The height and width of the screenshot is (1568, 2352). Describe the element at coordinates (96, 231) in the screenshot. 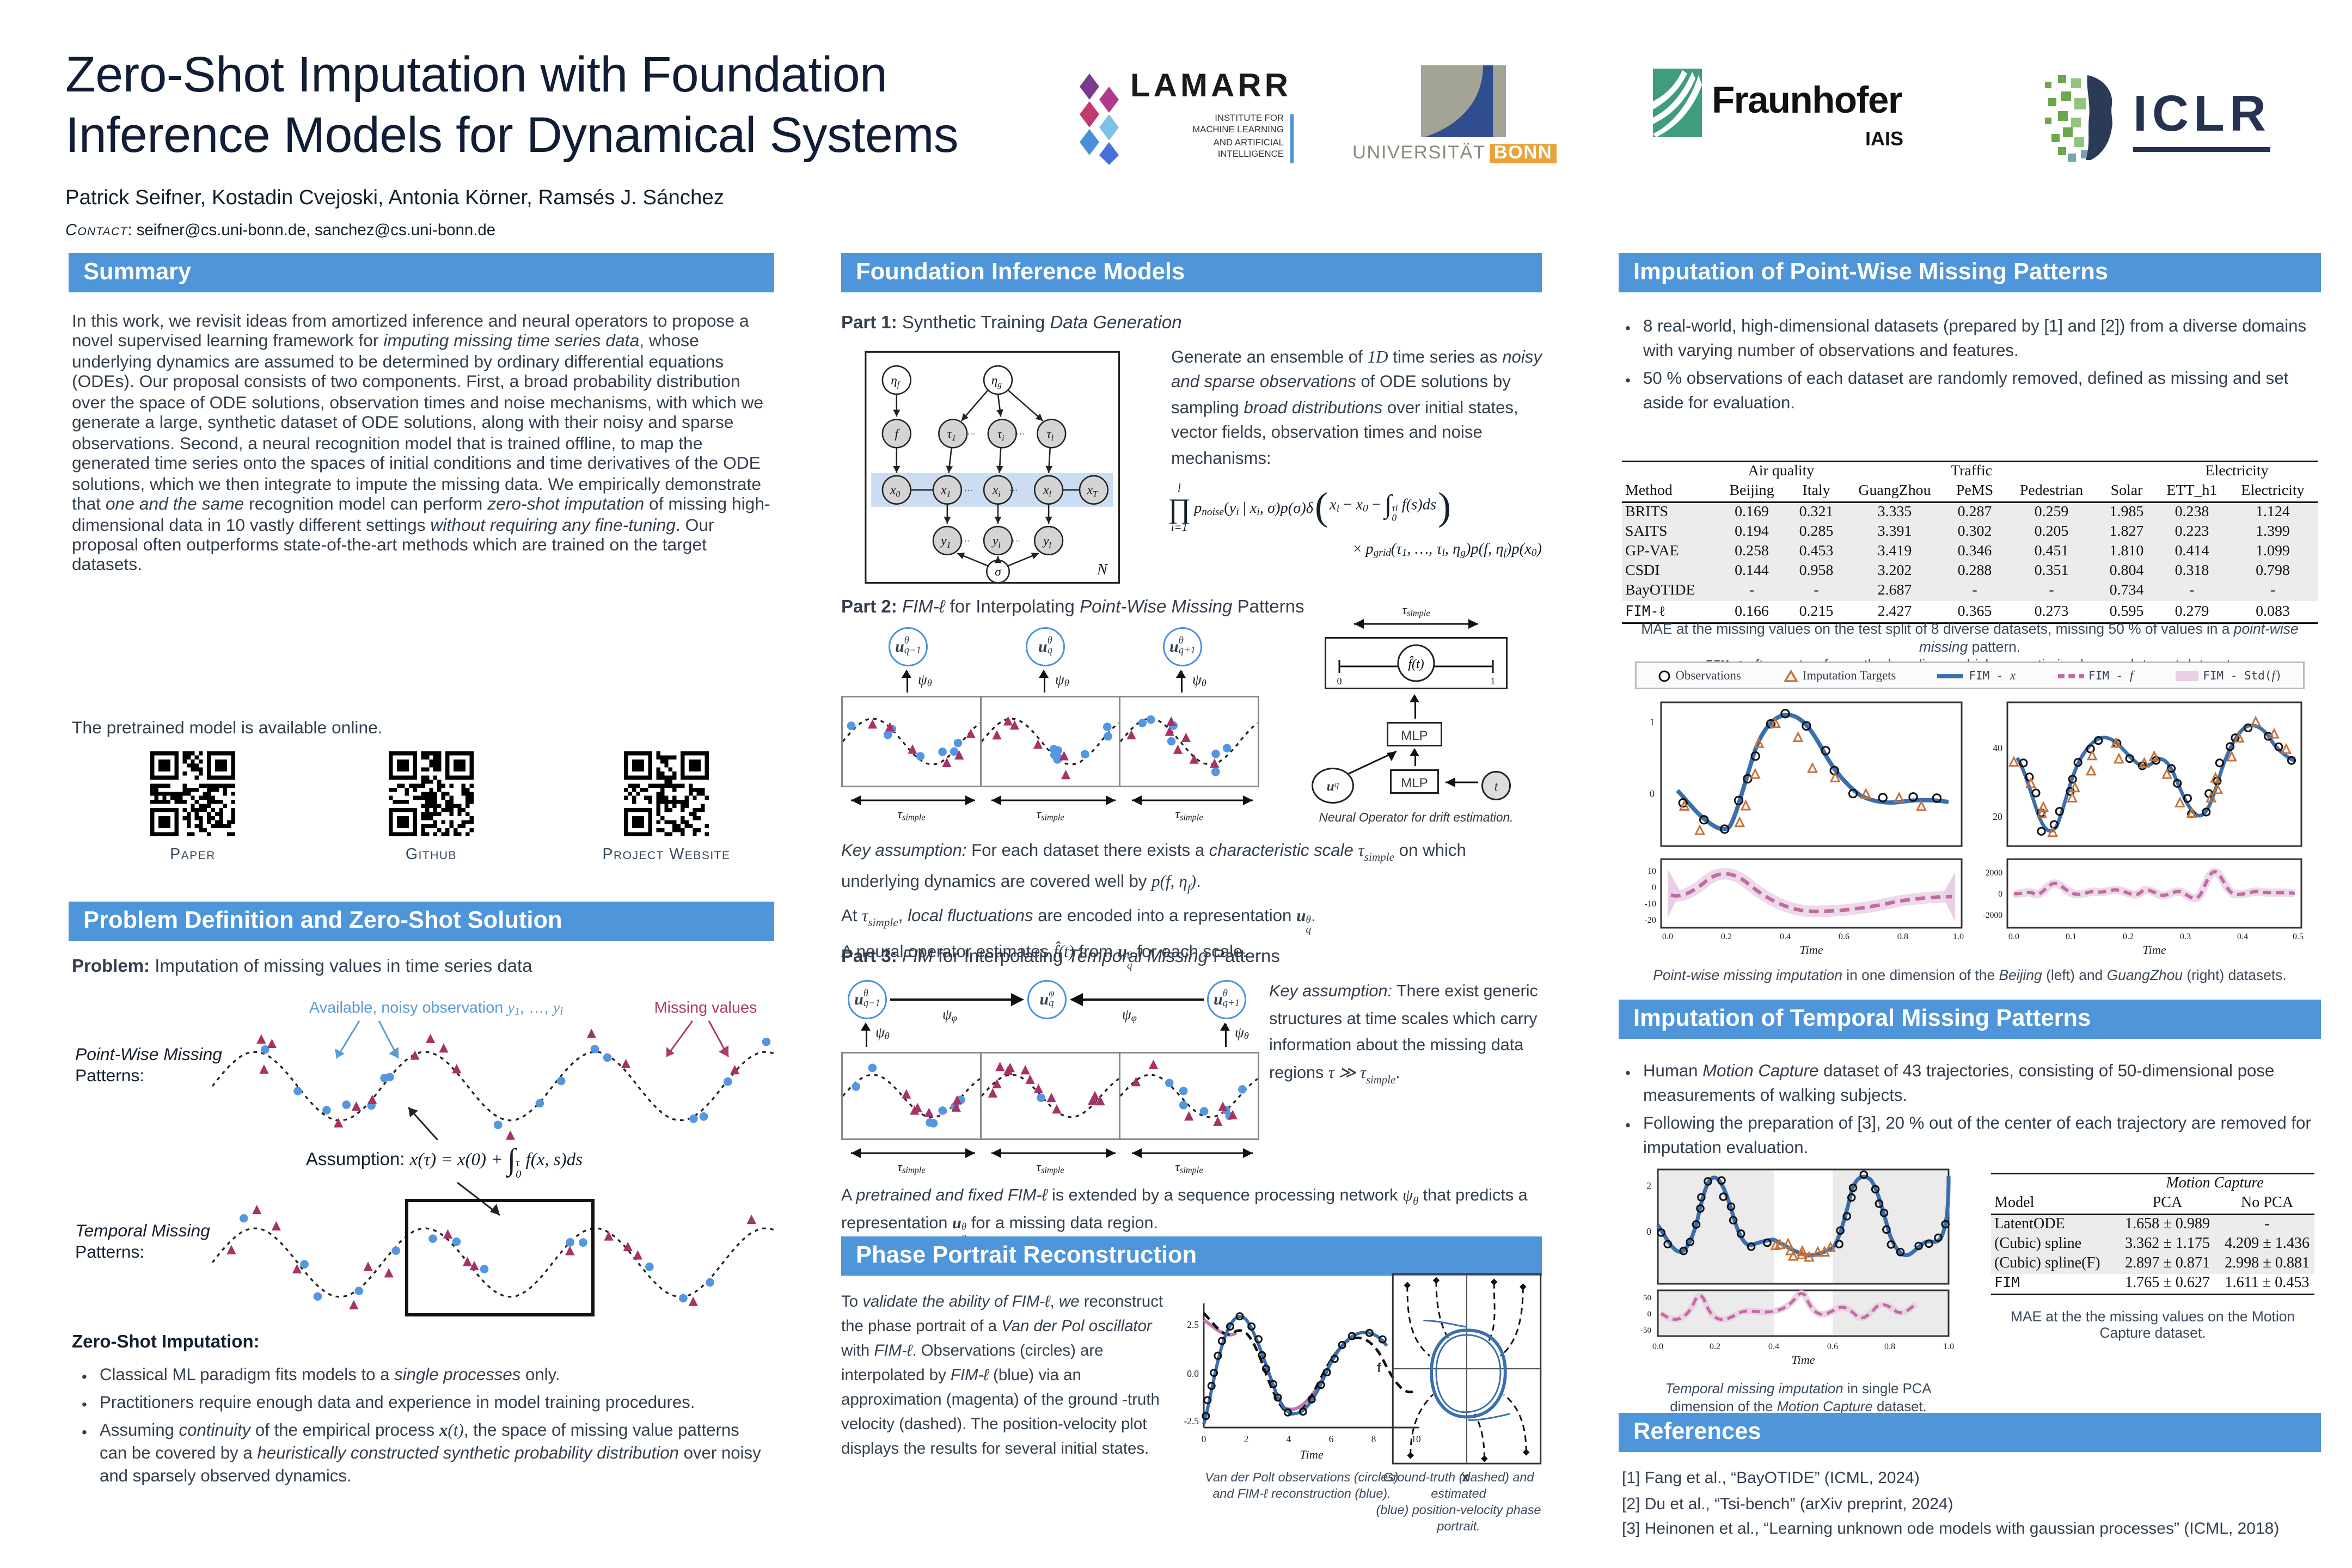

I see `contact-label: Contact` at that location.